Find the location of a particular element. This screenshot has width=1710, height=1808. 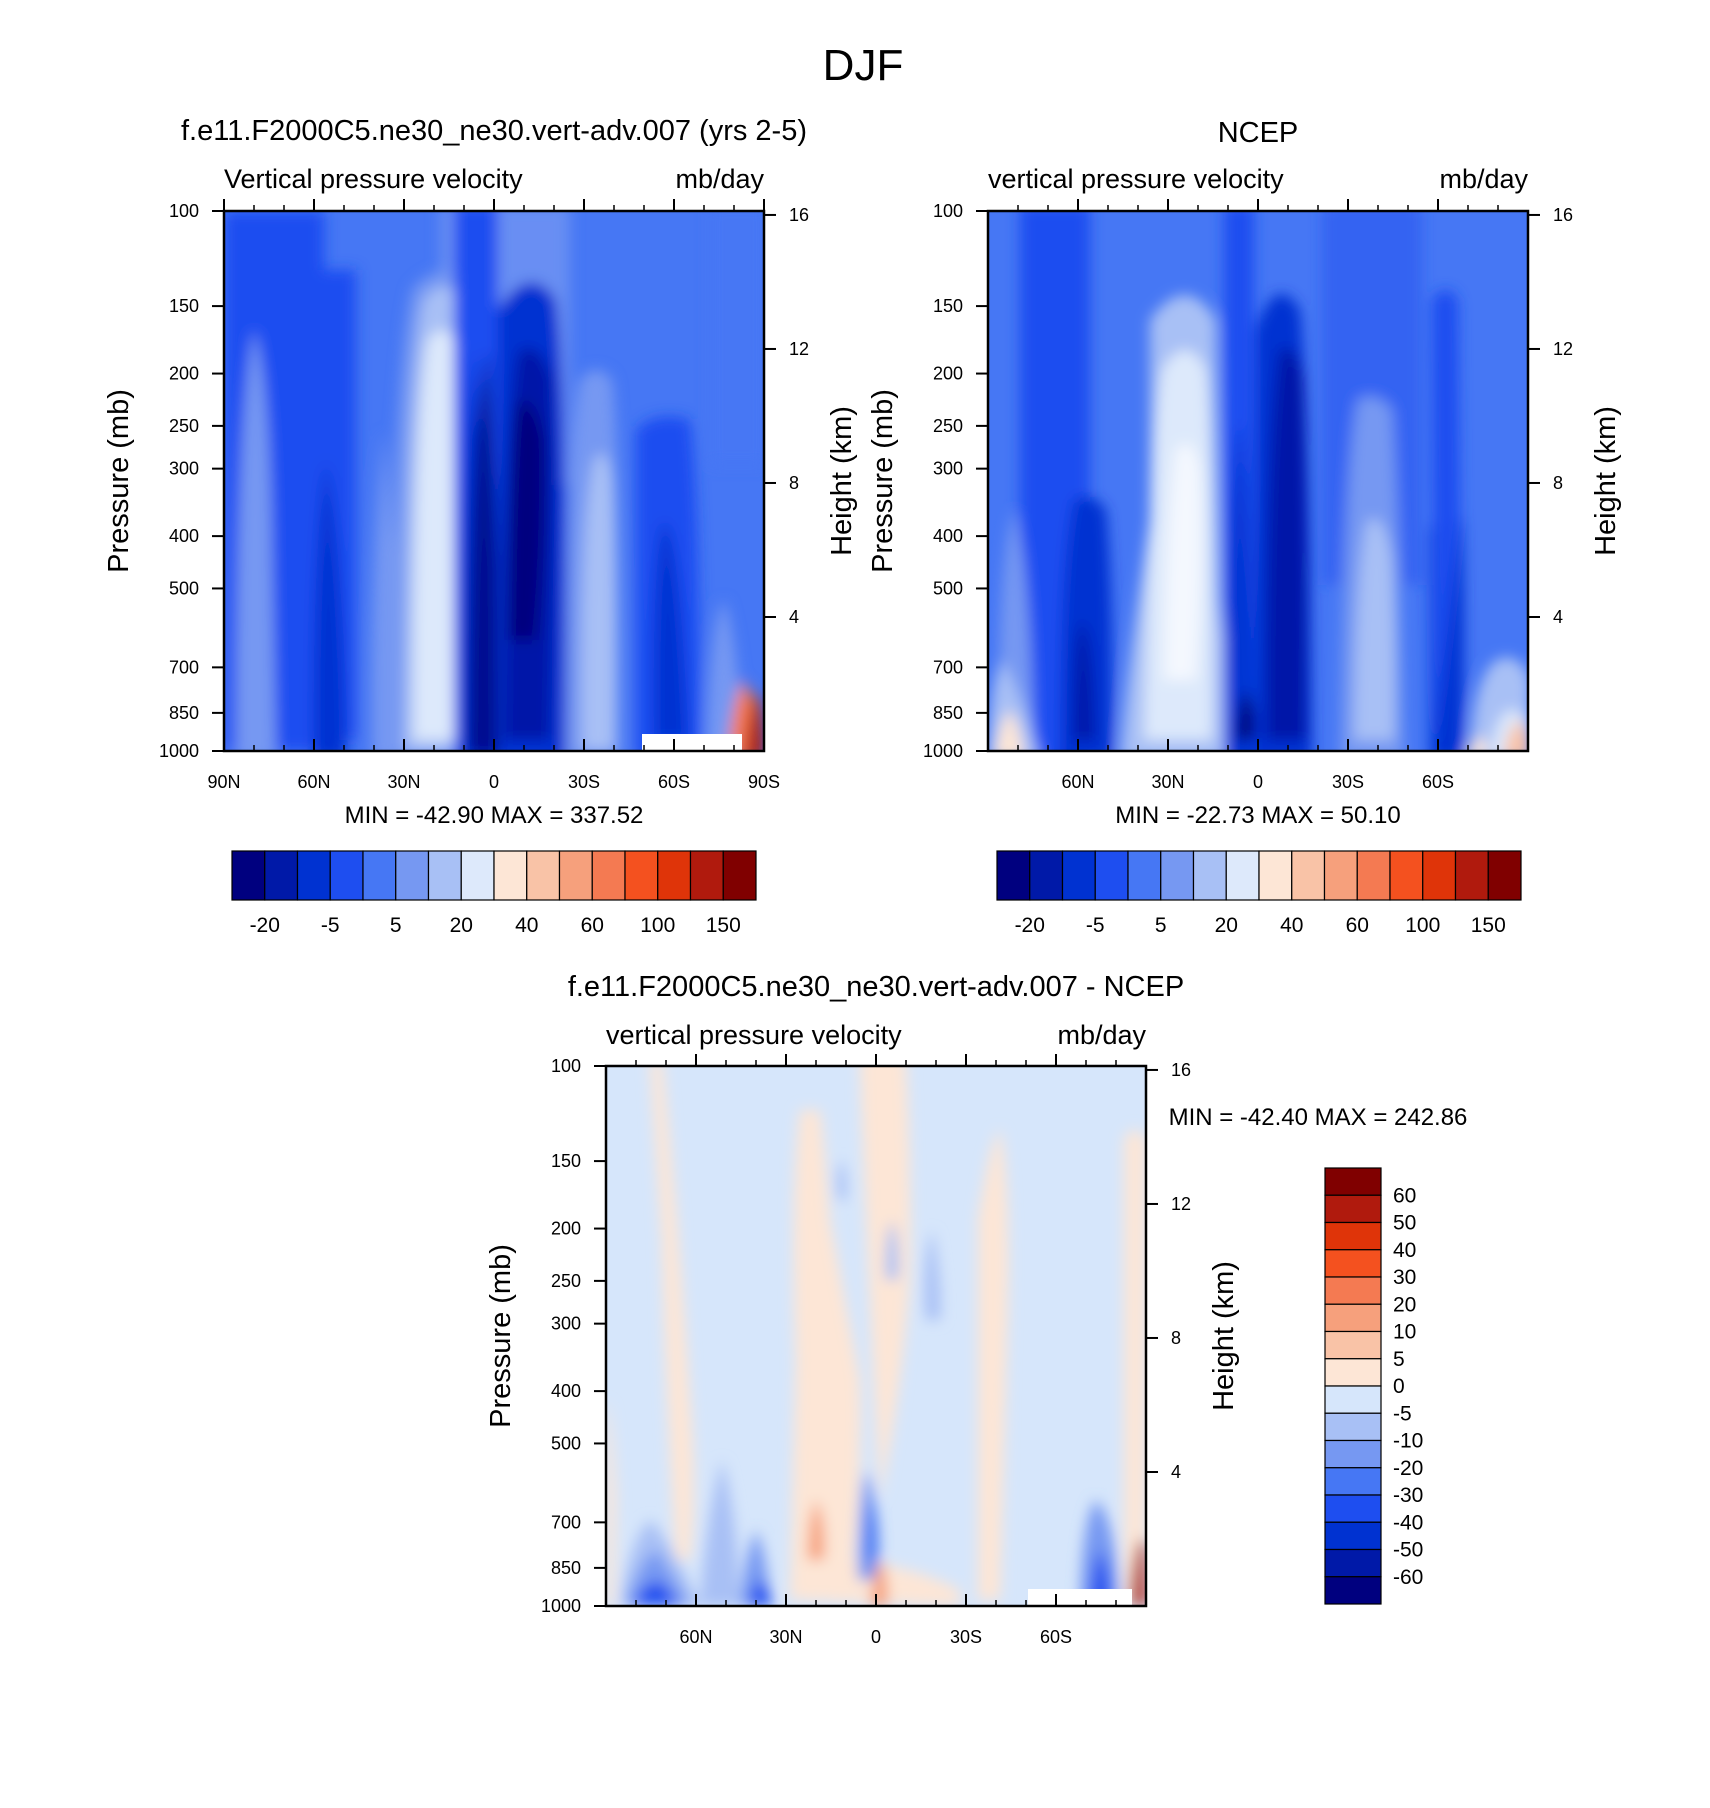

y2-tick-label: 12 is located at coordinates (1563, 349).